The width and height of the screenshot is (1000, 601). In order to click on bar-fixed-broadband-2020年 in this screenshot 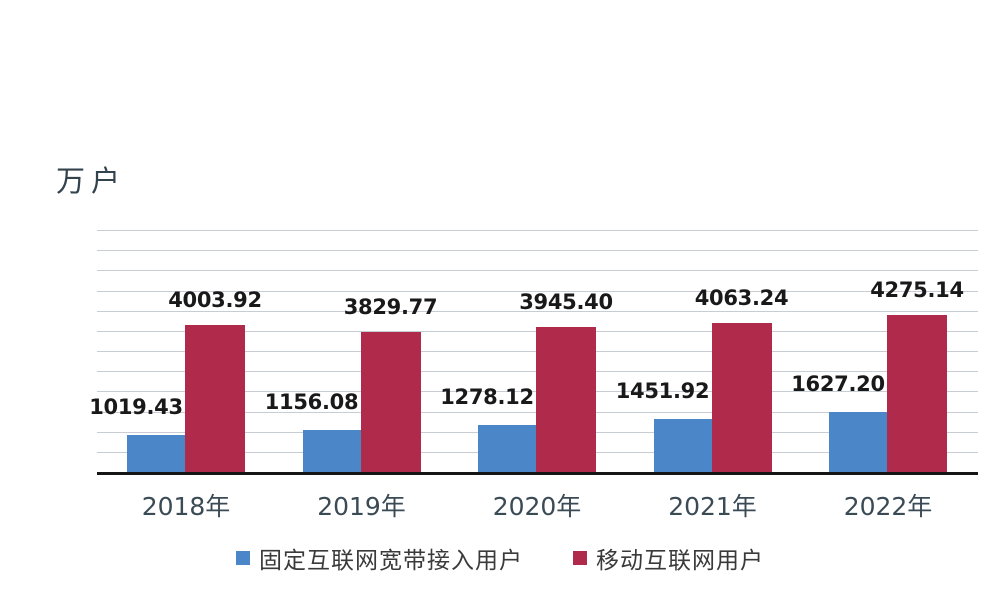, I will do `click(507, 448)`.